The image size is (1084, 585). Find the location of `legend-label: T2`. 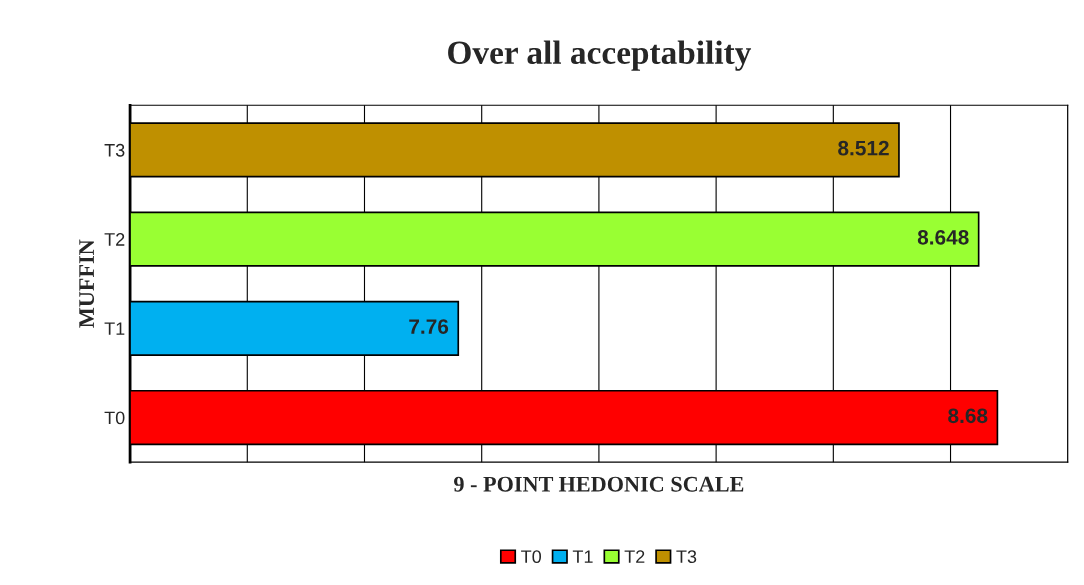

legend-label: T2 is located at coordinates (634, 556).